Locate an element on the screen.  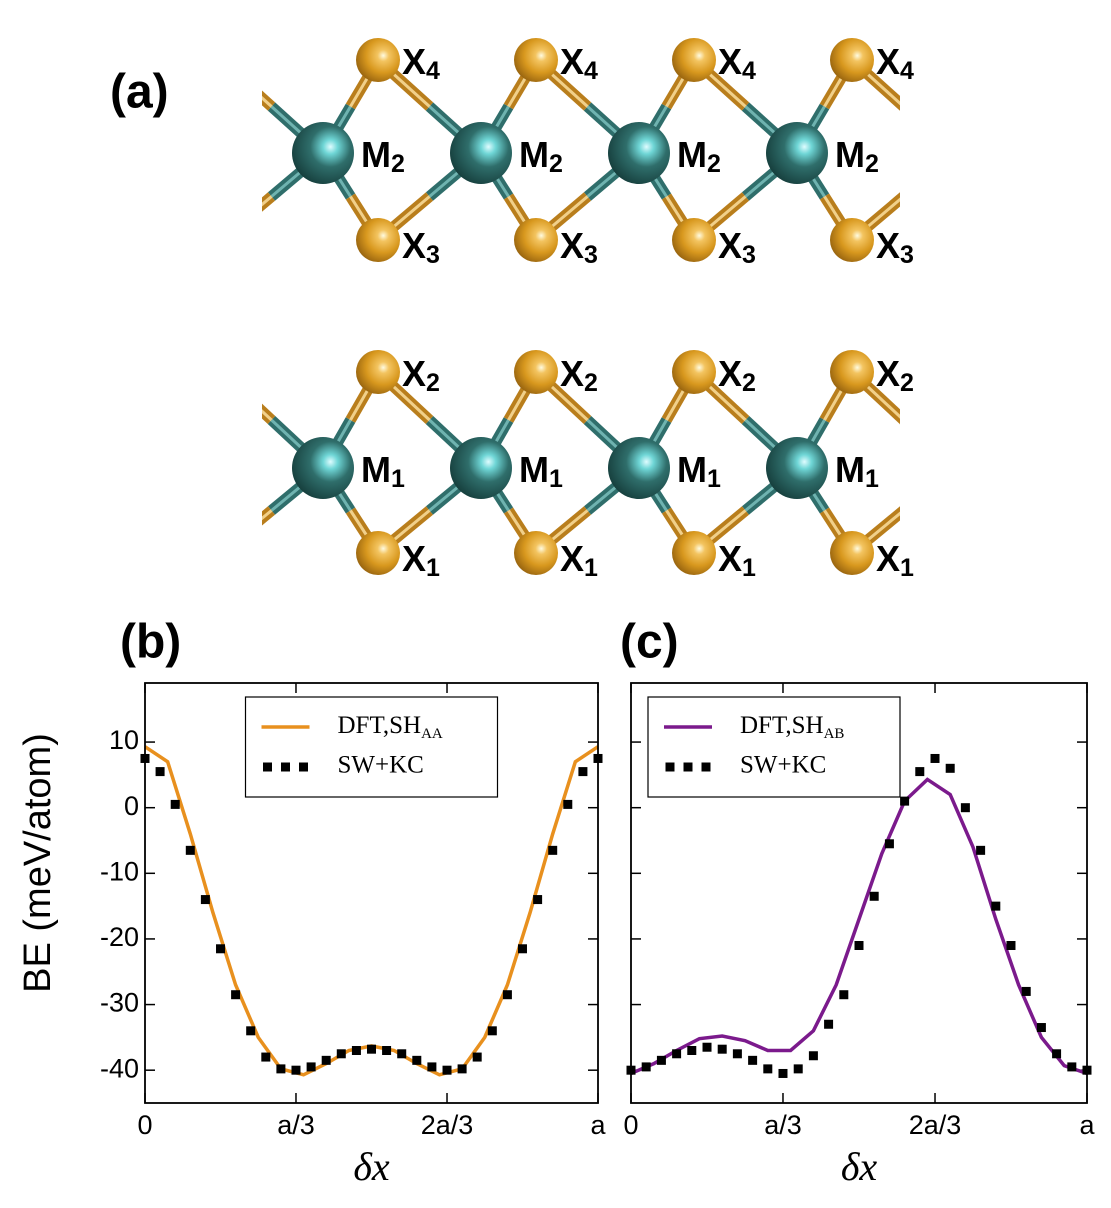
y-tick-label: -30 is located at coordinates (119, 1003).